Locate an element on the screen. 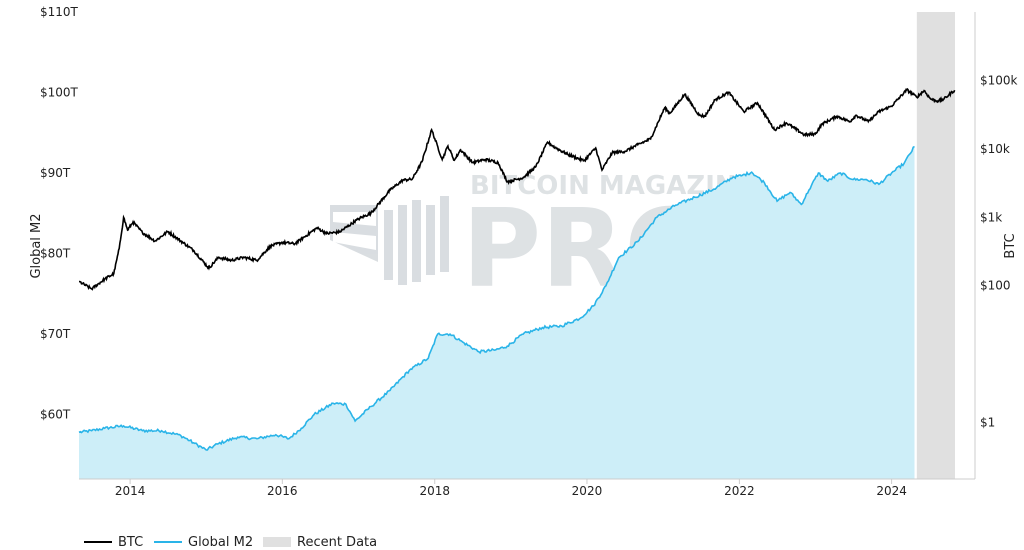 The height and width of the screenshot is (550, 1024). right-axis-ticks: $1 $100 $1k $10k $100k is located at coordinates (999, 251).